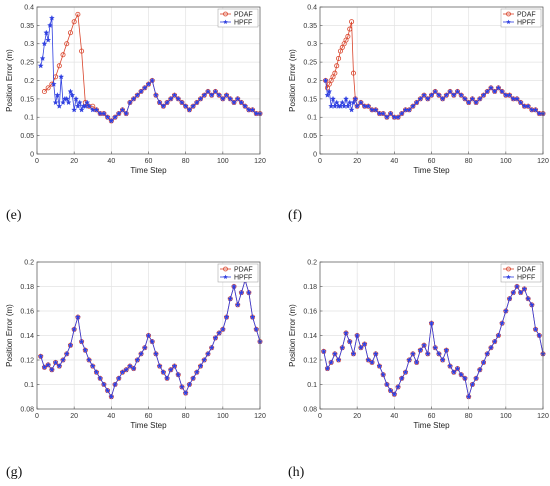 The image size is (550, 486). I want to click on panel-label-e: (e), so click(14, 215).